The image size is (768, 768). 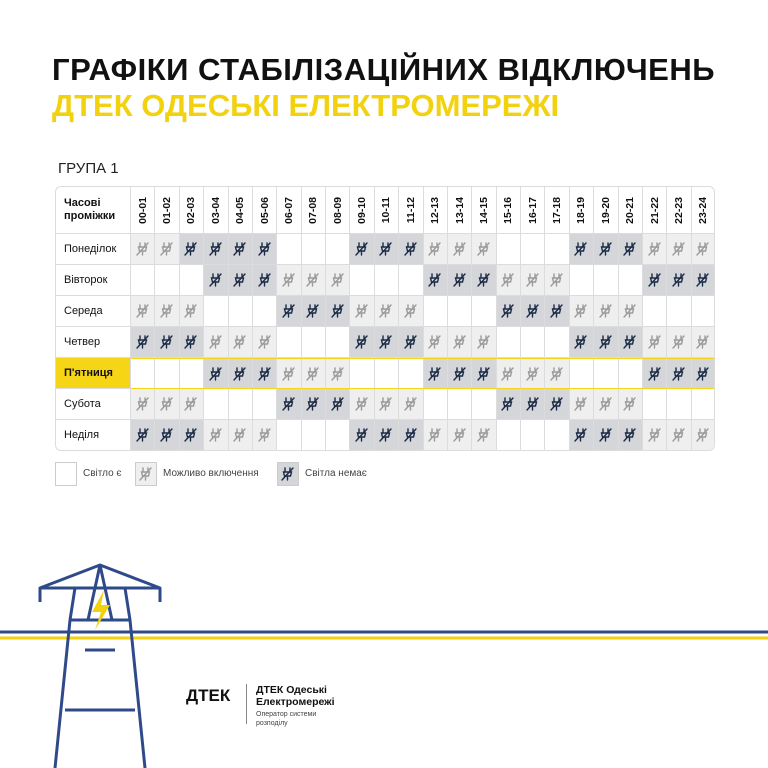 I want to click on legend-swatch, so click(x=146, y=474).